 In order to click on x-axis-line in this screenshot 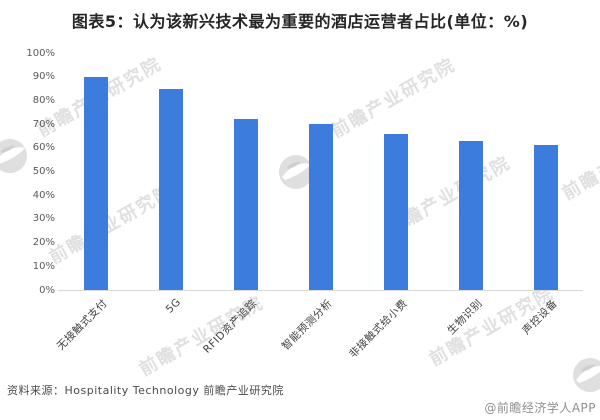, I will do `click(320, 290)`.